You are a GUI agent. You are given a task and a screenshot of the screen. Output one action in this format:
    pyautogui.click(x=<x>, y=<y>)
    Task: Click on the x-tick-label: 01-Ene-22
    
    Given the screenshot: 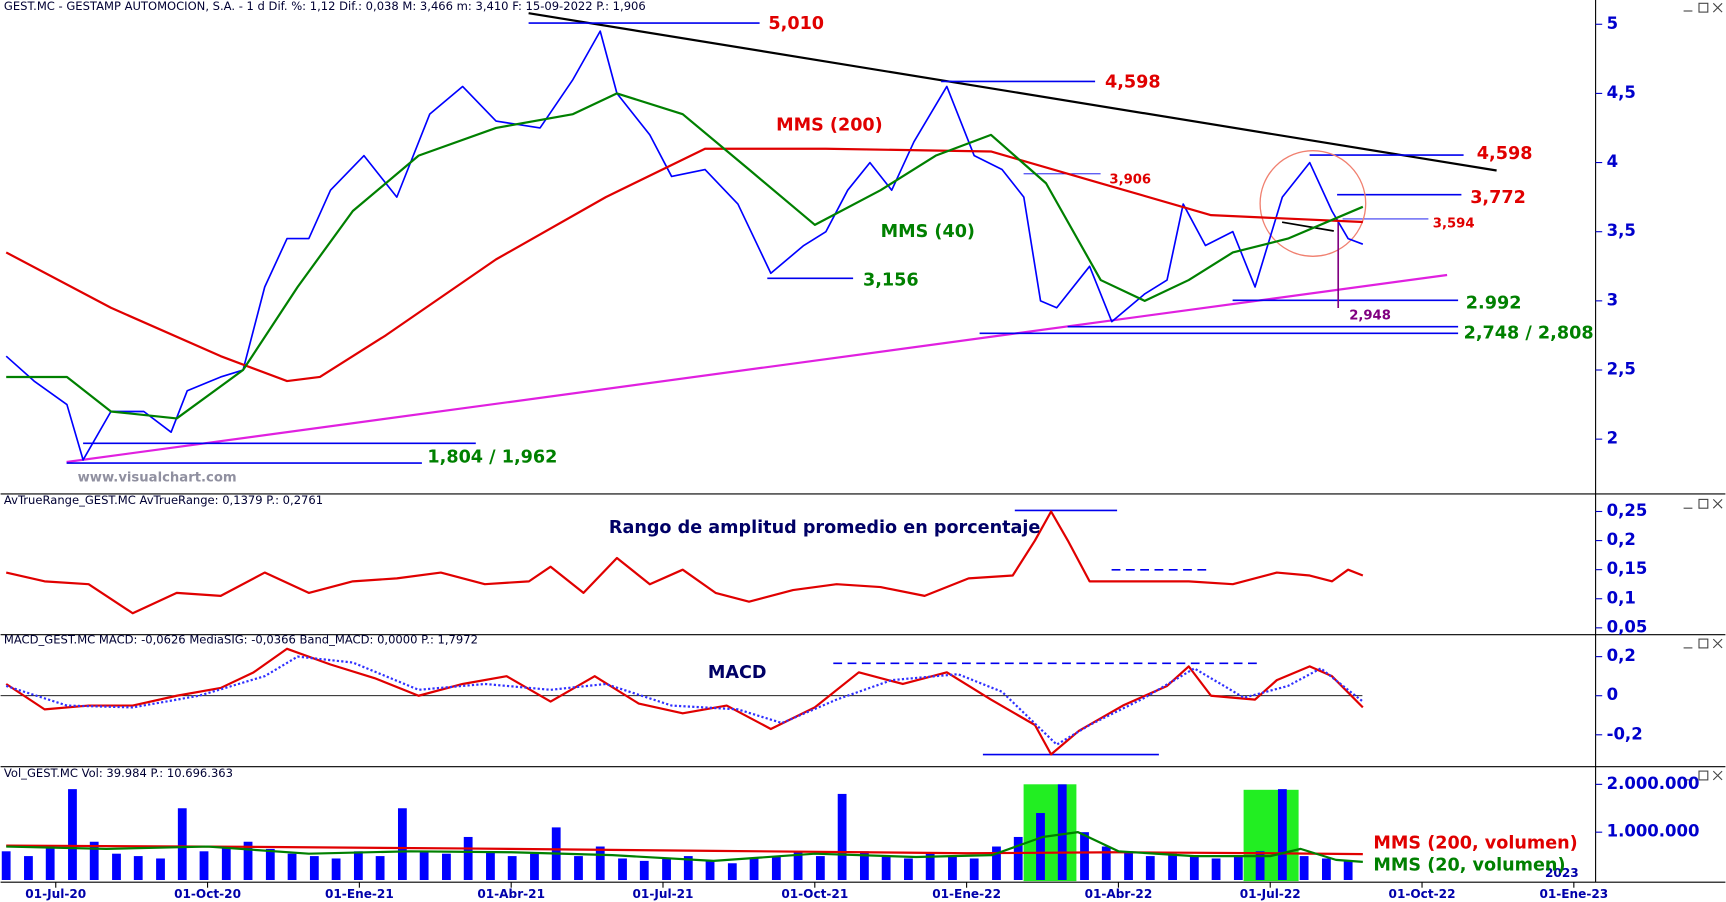 What is the action you would take?
    pyautogui.click(x=966, y=894)
    